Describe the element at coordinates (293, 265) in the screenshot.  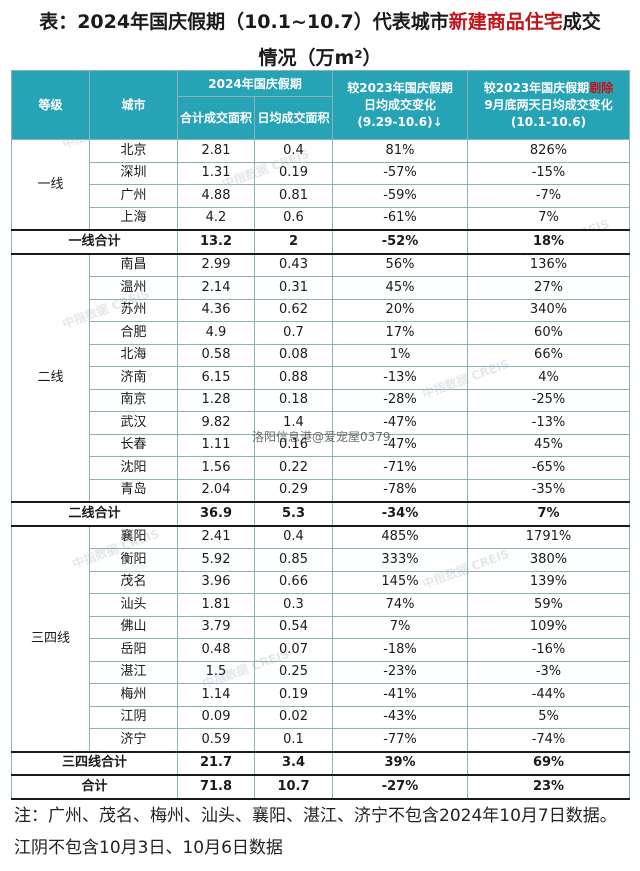
I see `daily-area-cell: 0.43` at that location.